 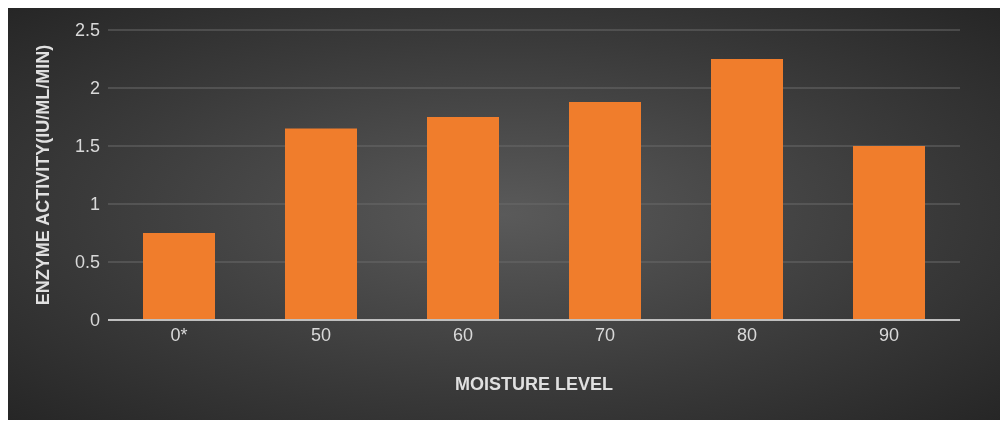 What do you see at coordinates (94, 88) in the screenshot?
I see `y-tick-label: 2` at bounding box center [94, 88].